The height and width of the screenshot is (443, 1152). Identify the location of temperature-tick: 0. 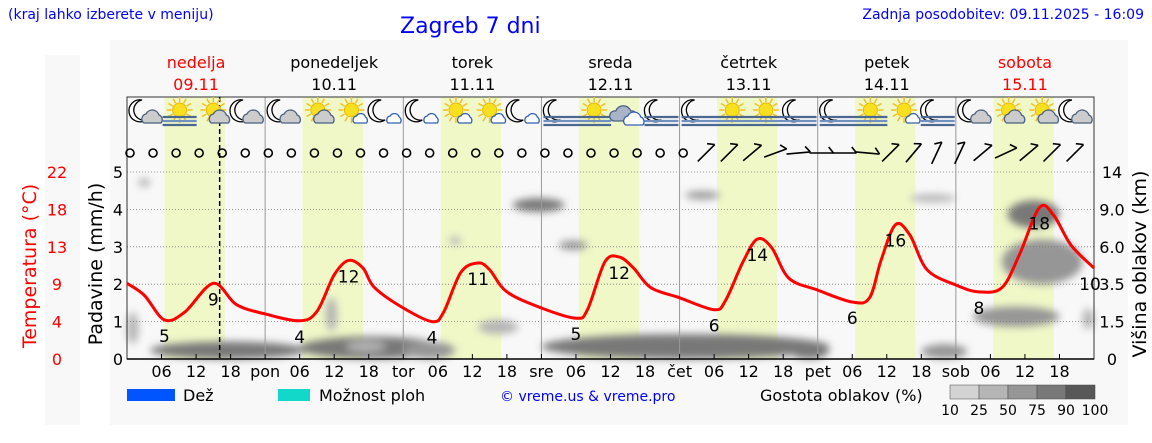
(57, 359).